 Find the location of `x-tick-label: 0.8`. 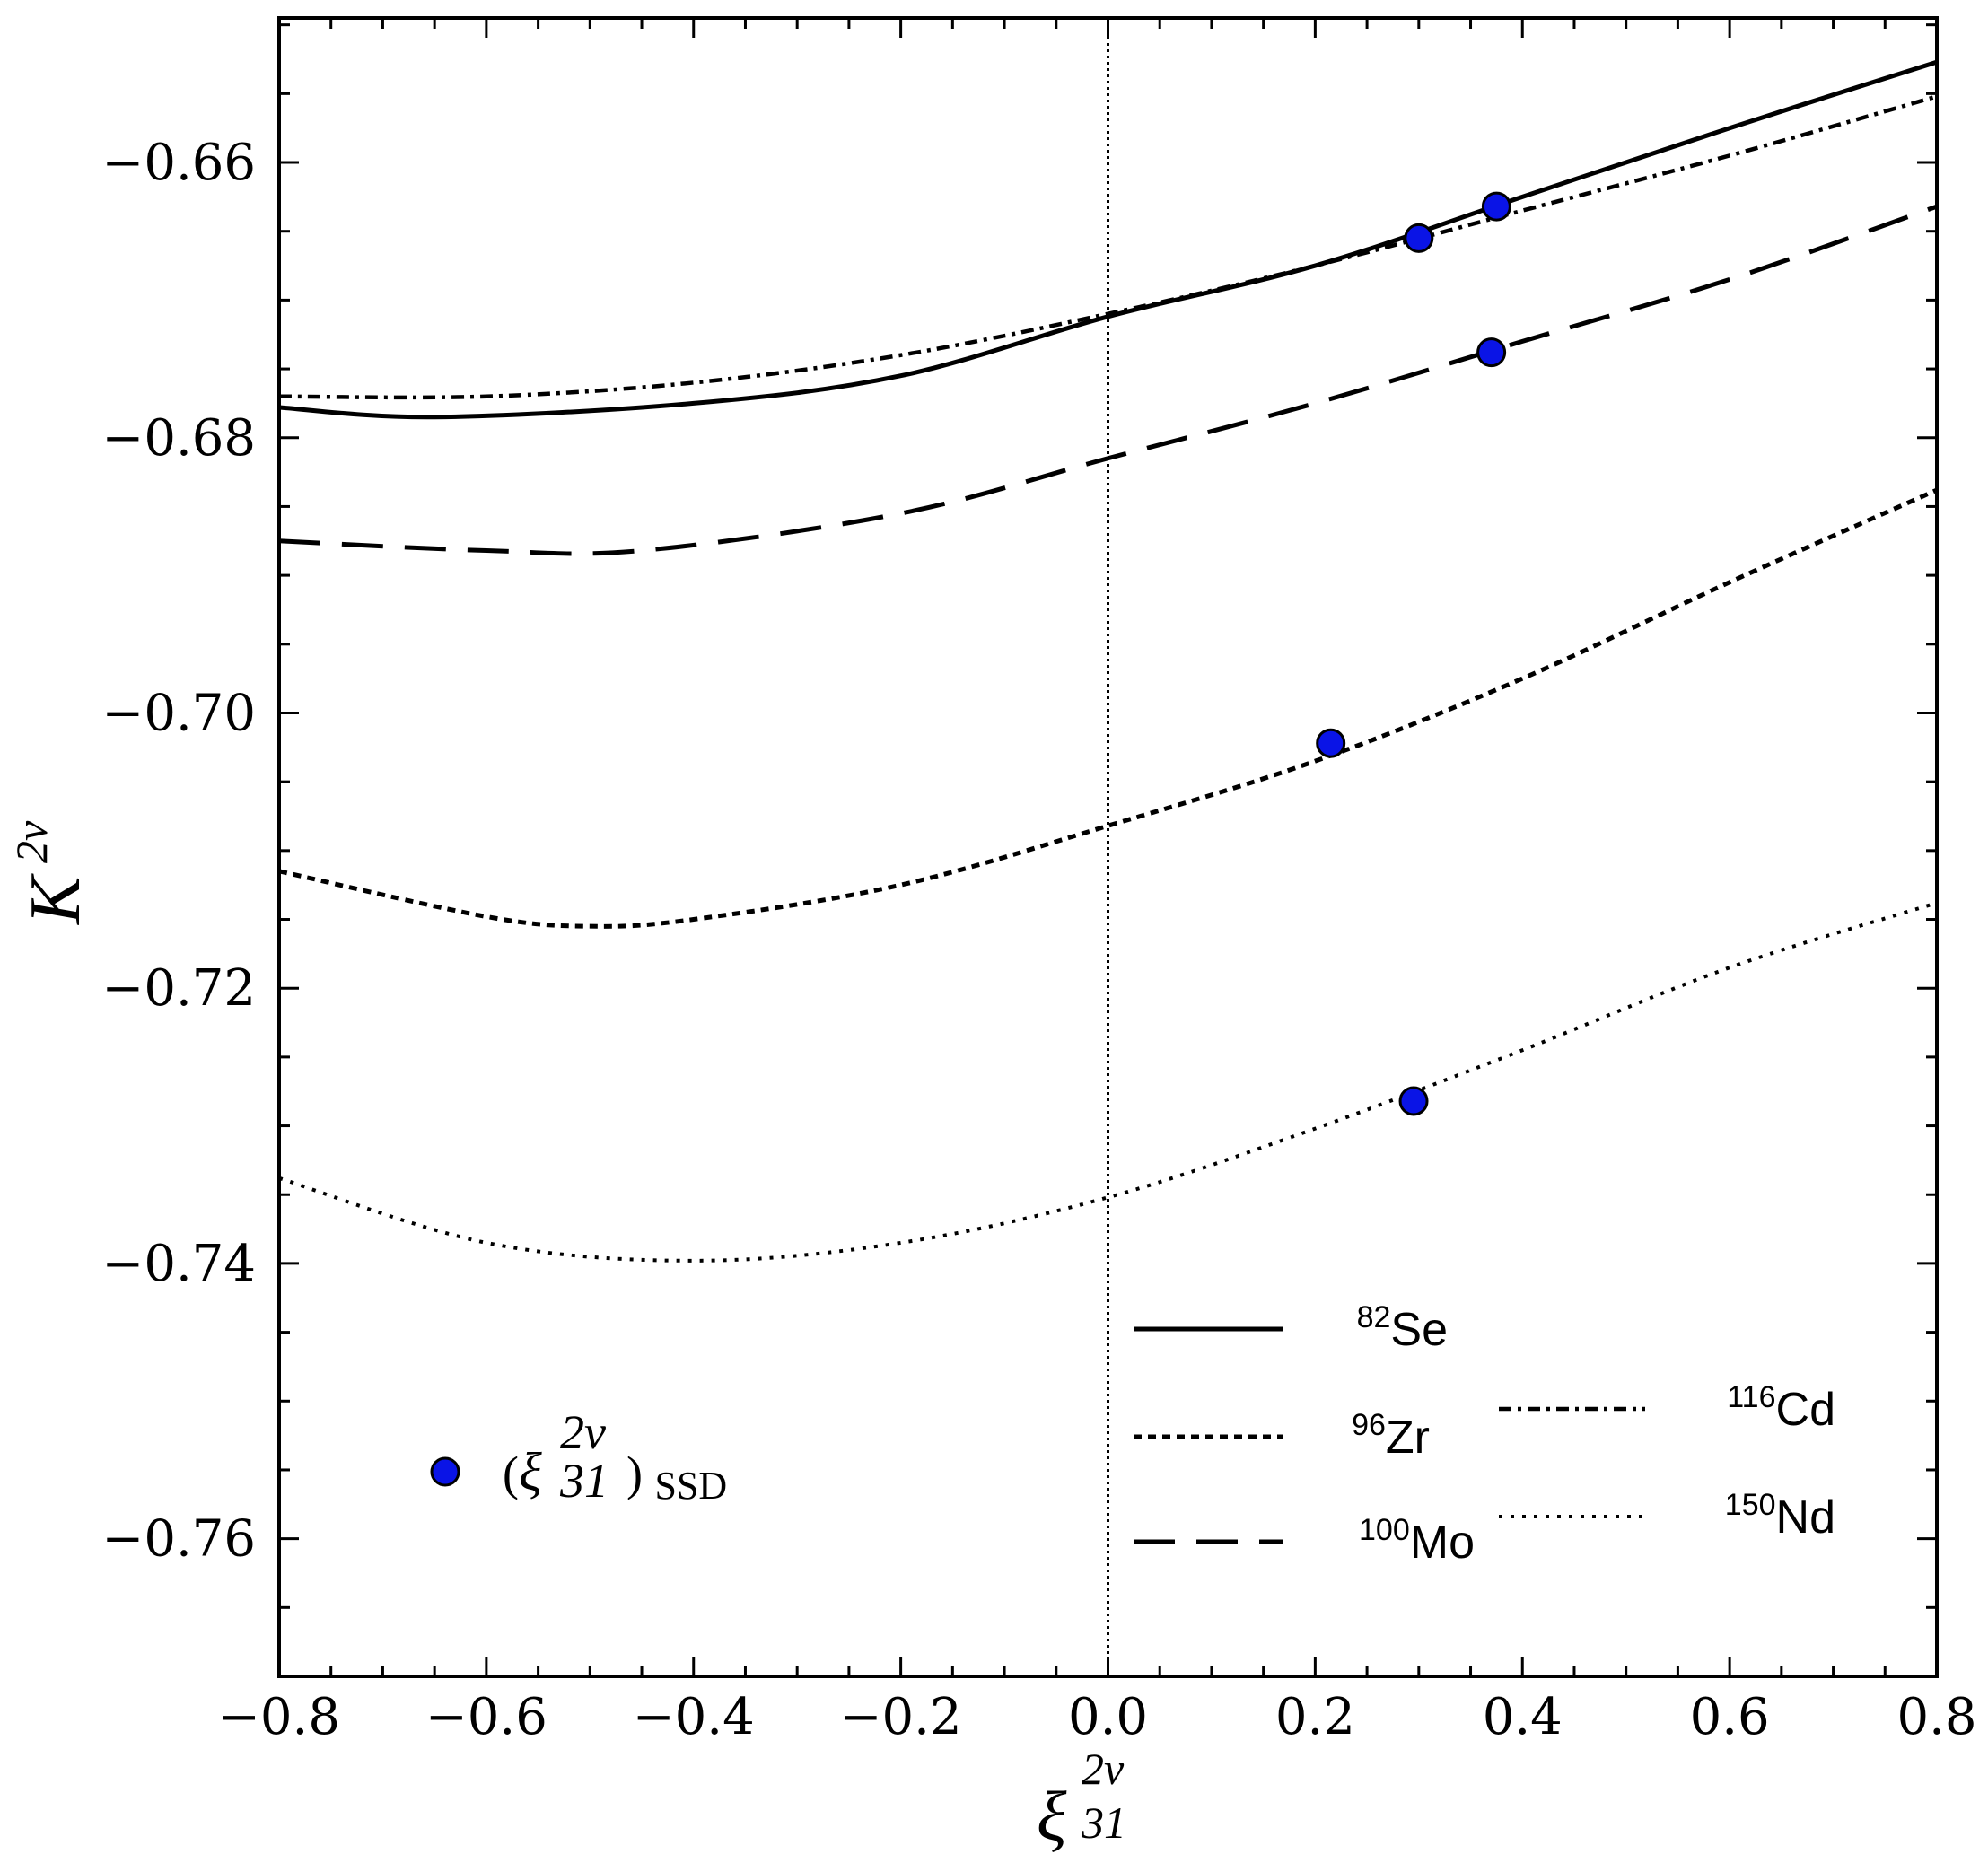

x-tick-label: 0.8 is located at coordinates (1936, 1717).